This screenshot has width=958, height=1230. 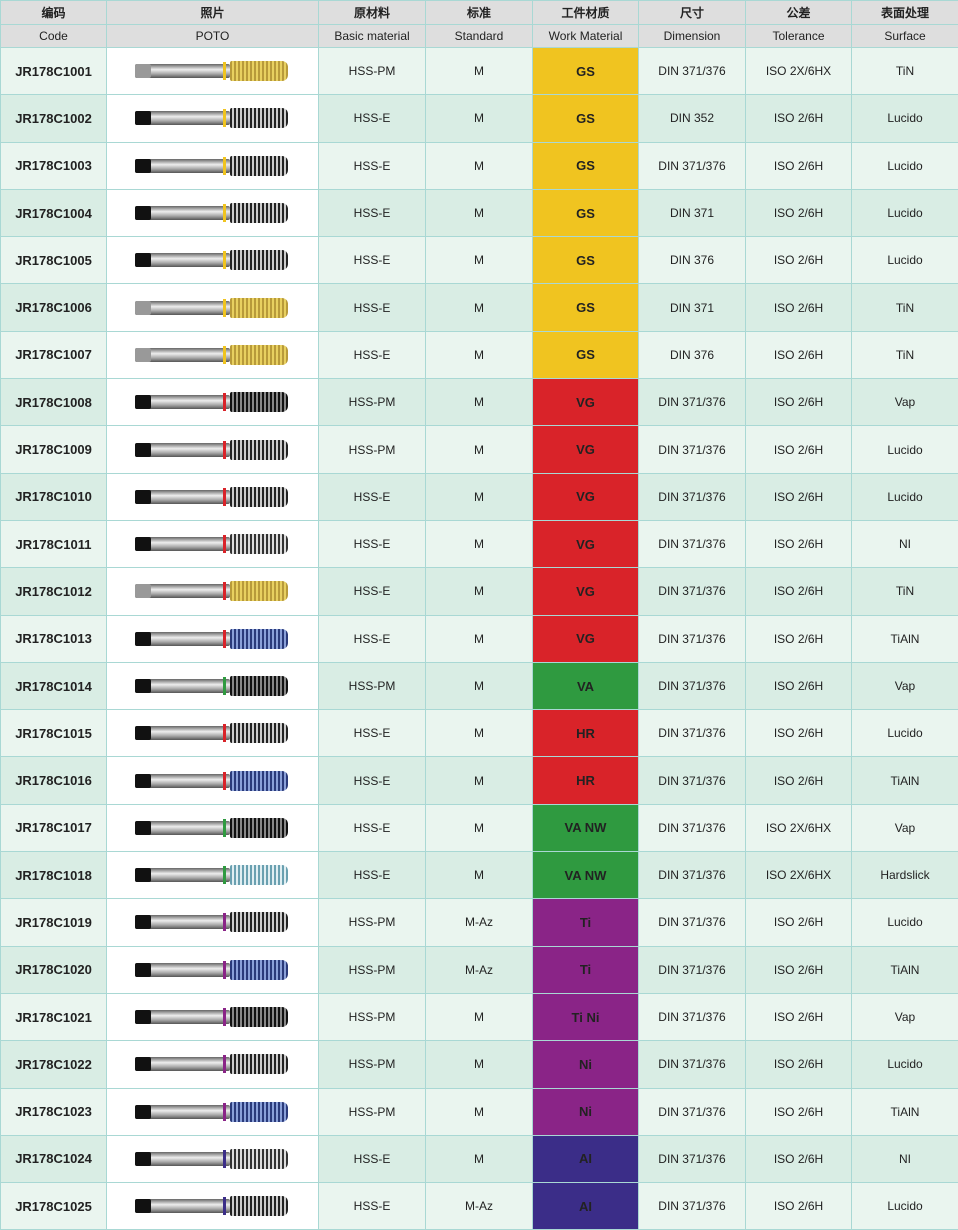 What do you see at coordinates (798, 36) in the screenshot?
I see `header-tolerance-en: Tolerance` at bounding box center [798, 36].